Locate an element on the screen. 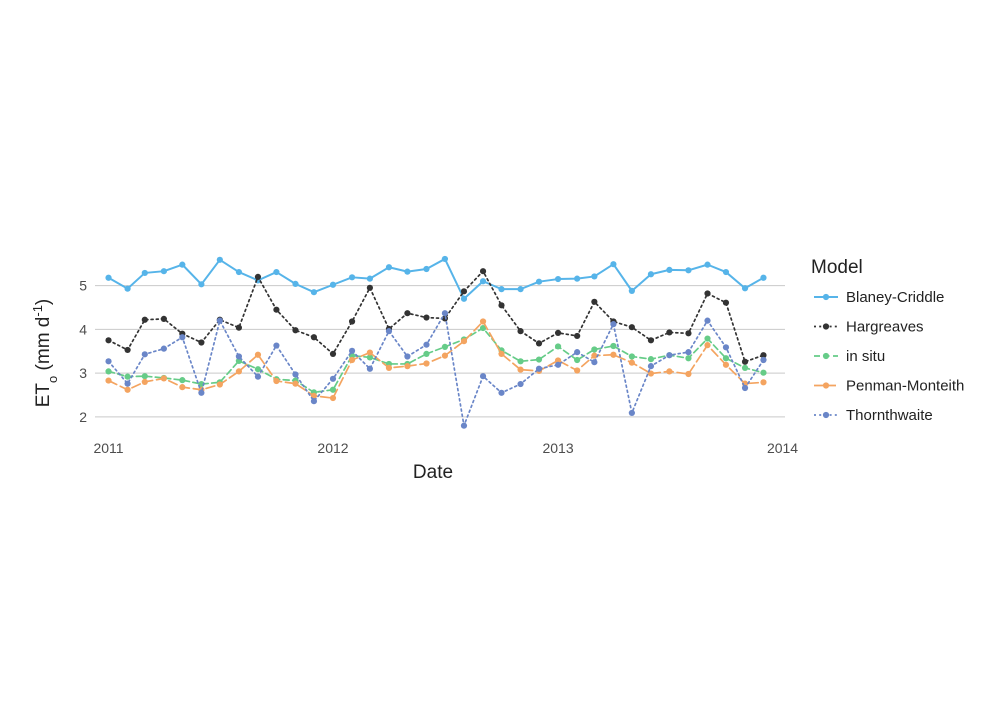 The width and height of the screenshot is (1000, 719). y-tick-label-2: 2 is located at coordinates (83, 417).